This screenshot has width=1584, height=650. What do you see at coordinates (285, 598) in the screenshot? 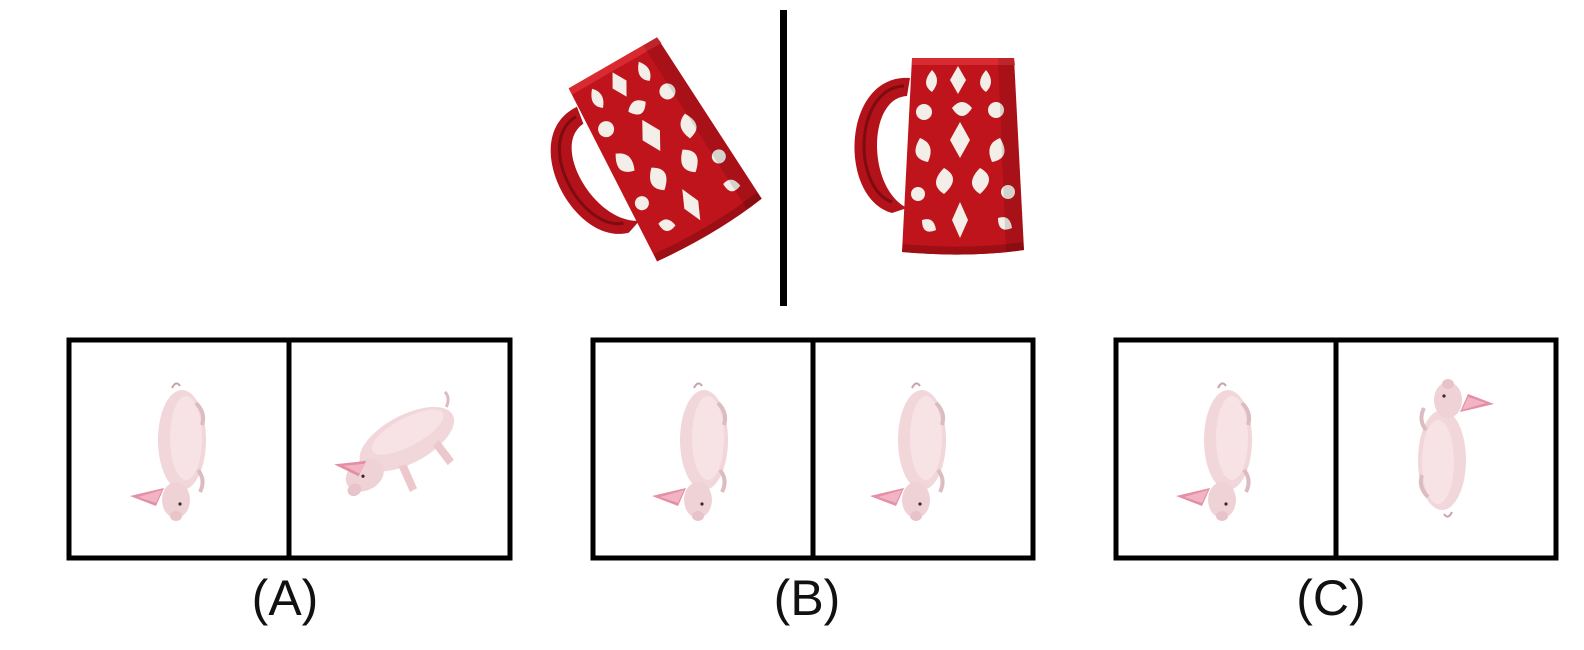
I see `option-a-label: (A)` at bounding box center [285, 598].